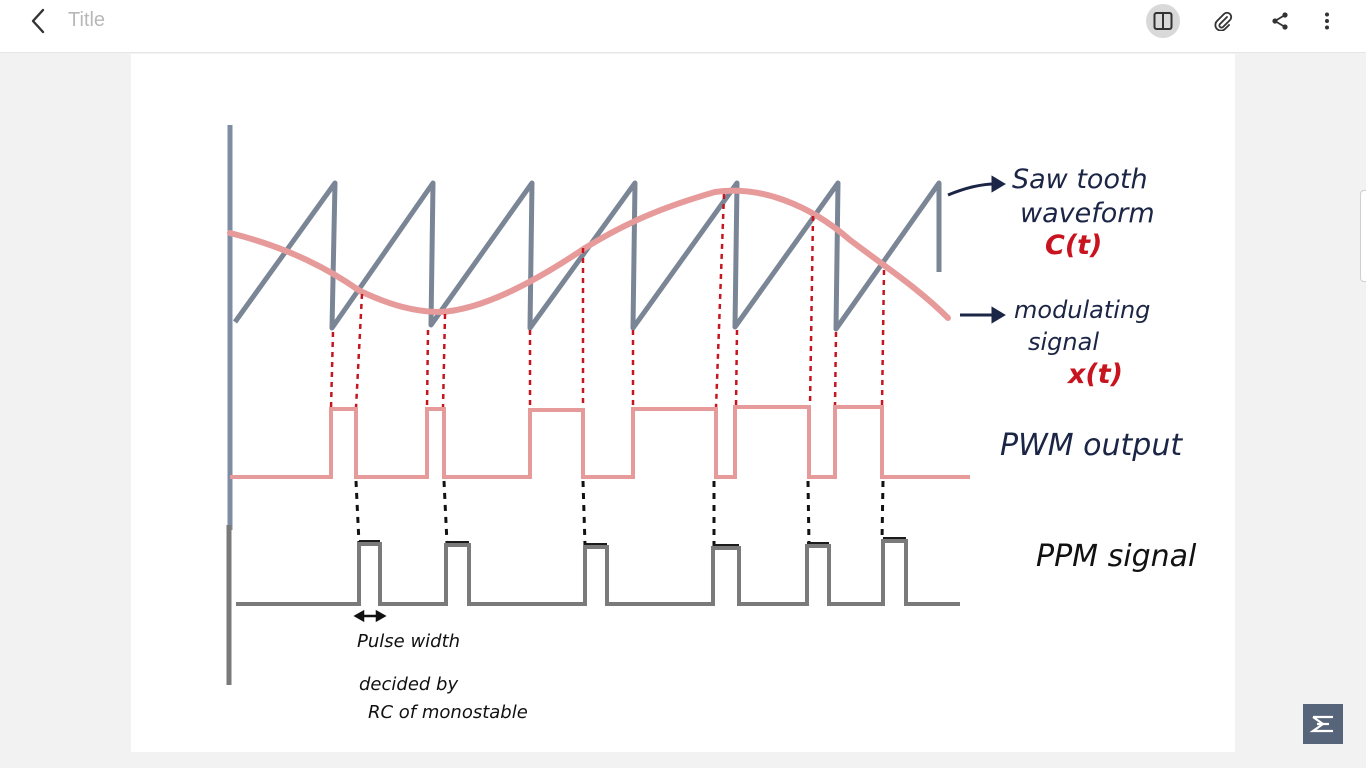 Image resolution: width=1366 pixels, height=768 pixels. What do you see at coordinates (598, 572) in the screenshot?
I see `ppm-signal` at bounding box center [598, 572].